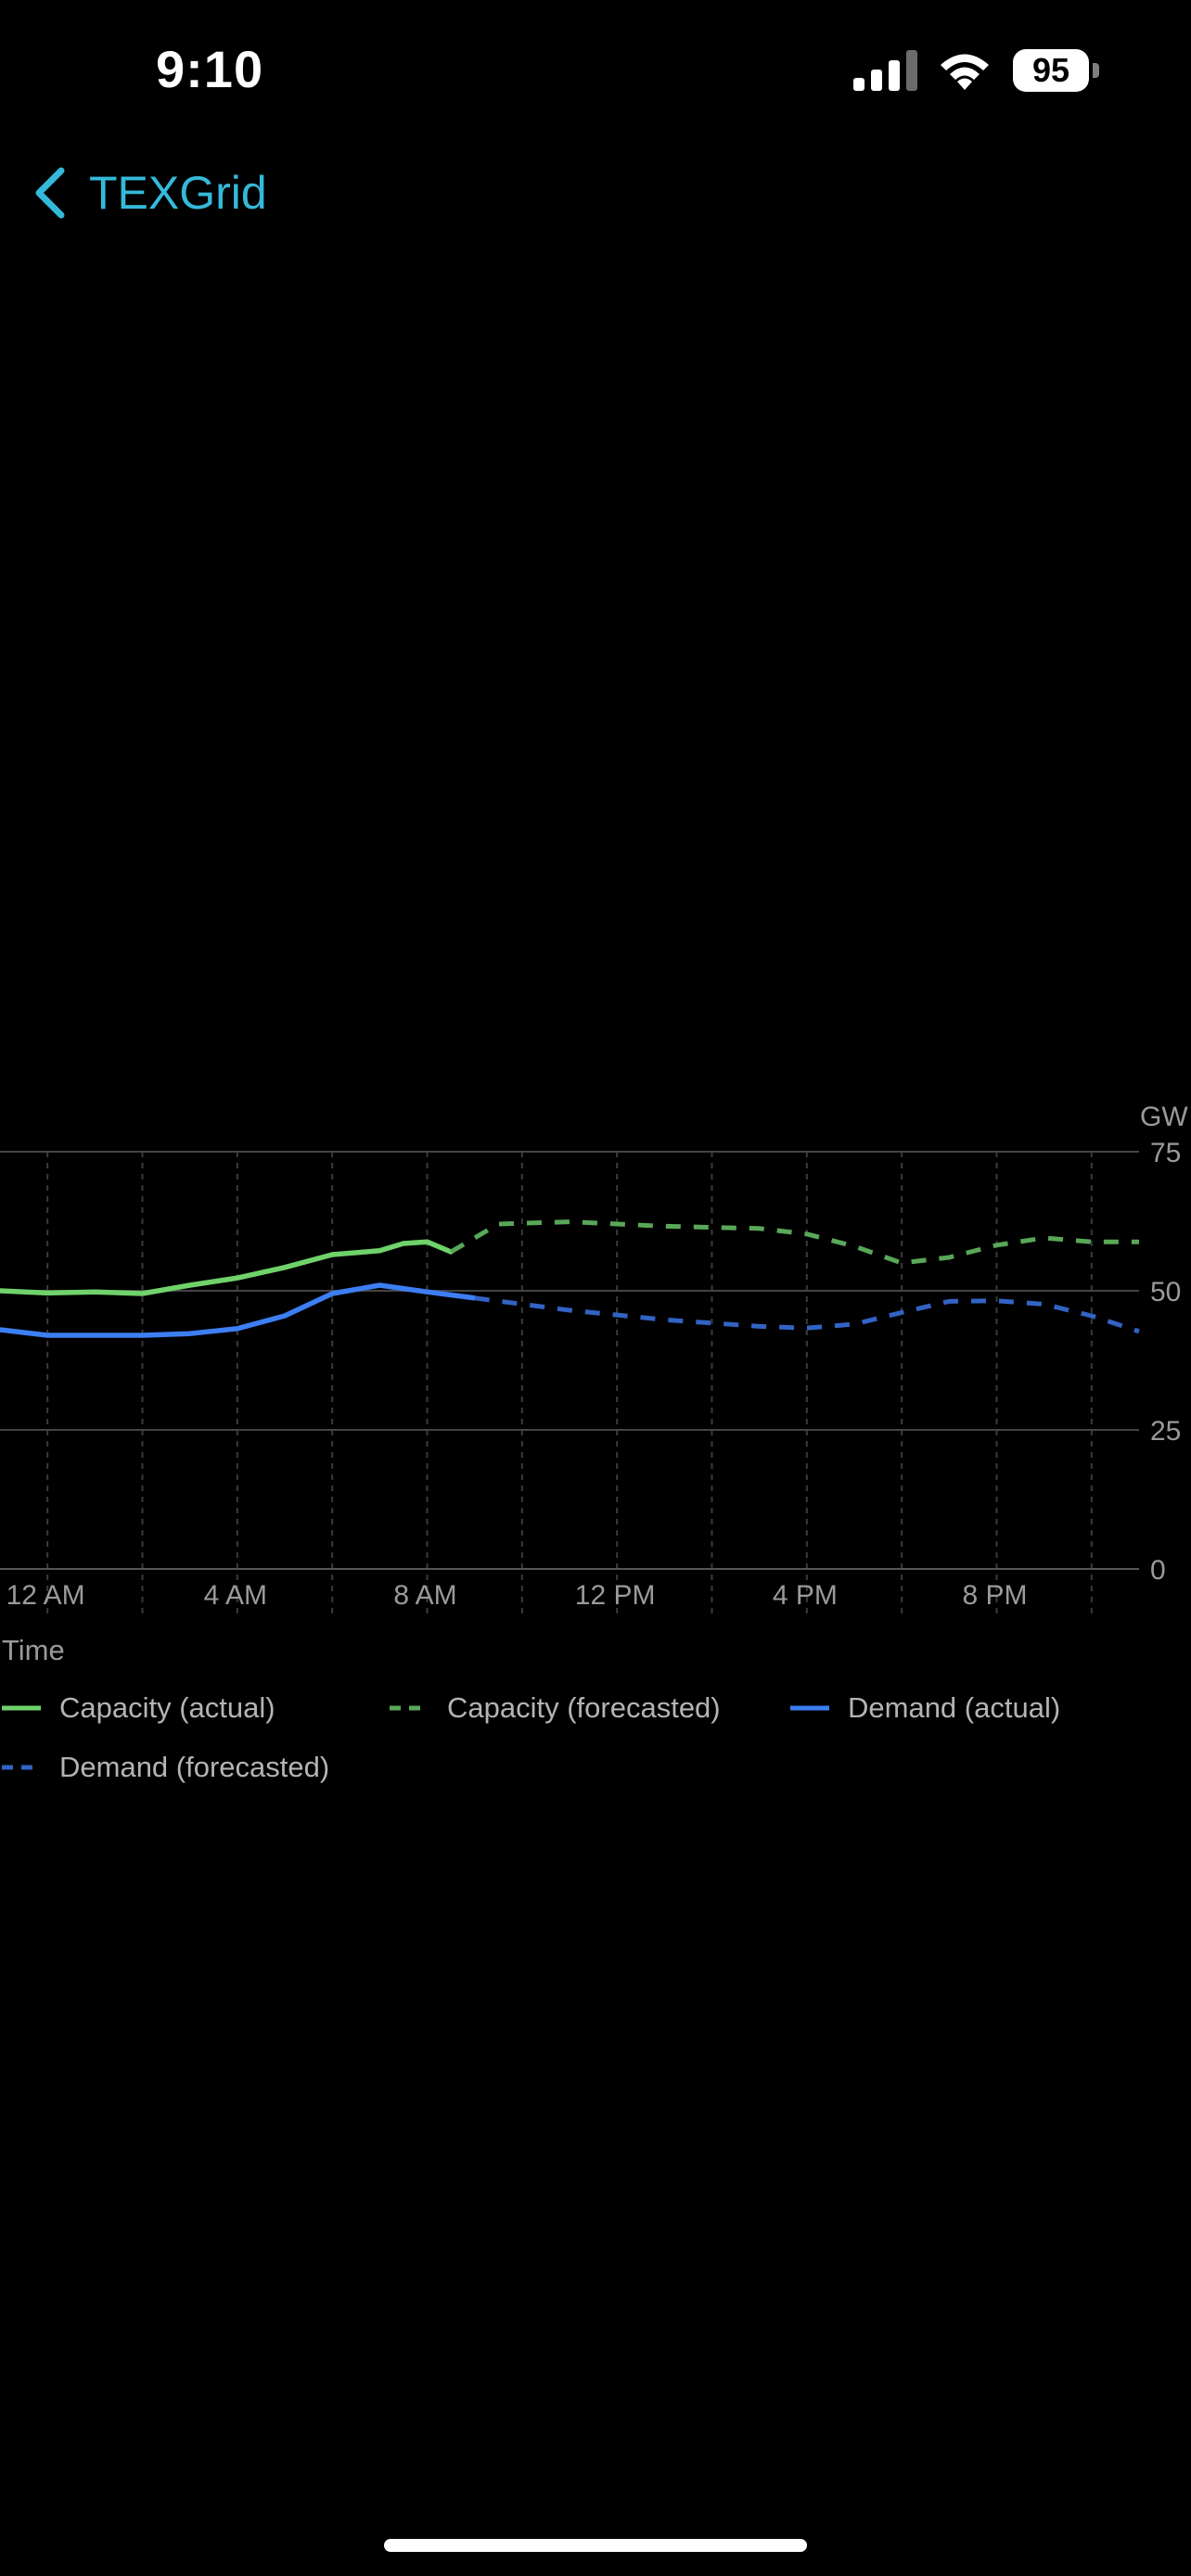 The height and width of the screenshot is (2576, 1191). What do you see at coordinates (178, 193) in the screenshot?
I see `back-label: TEXGrid` at bounding box center [178, 193].